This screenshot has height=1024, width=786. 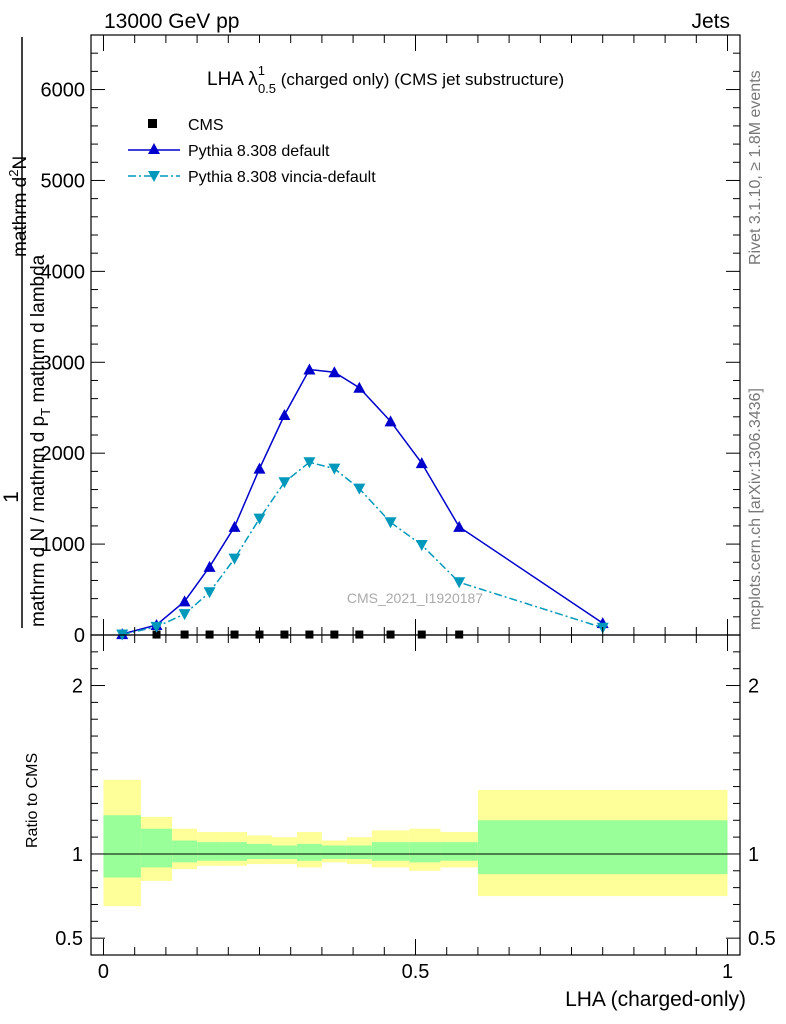 I want to click on energy-label: 13000 GeV pp, so click(x=171, y=21).